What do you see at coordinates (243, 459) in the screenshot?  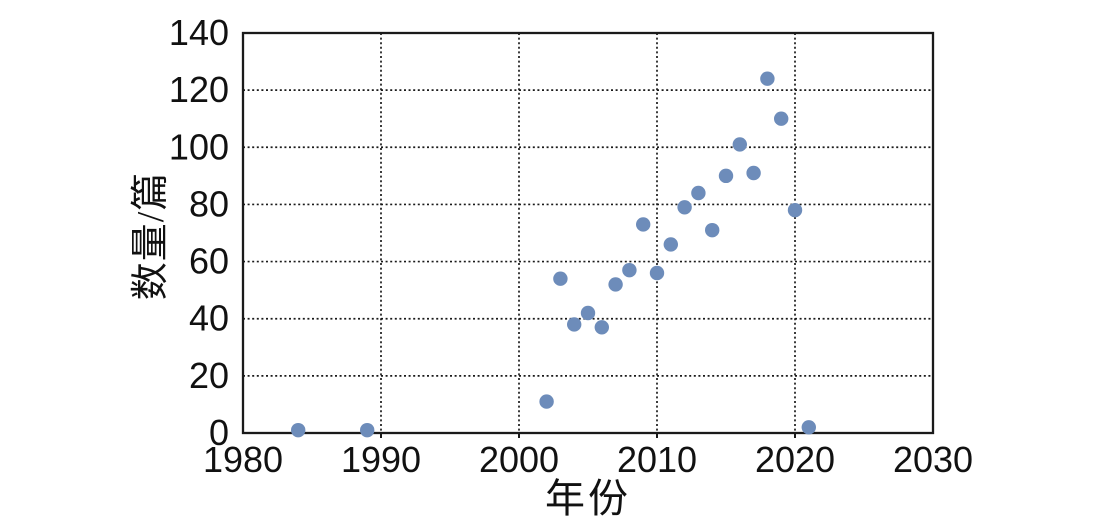 I see `x-tick-label: 1980` at bounding box center [243, 459].